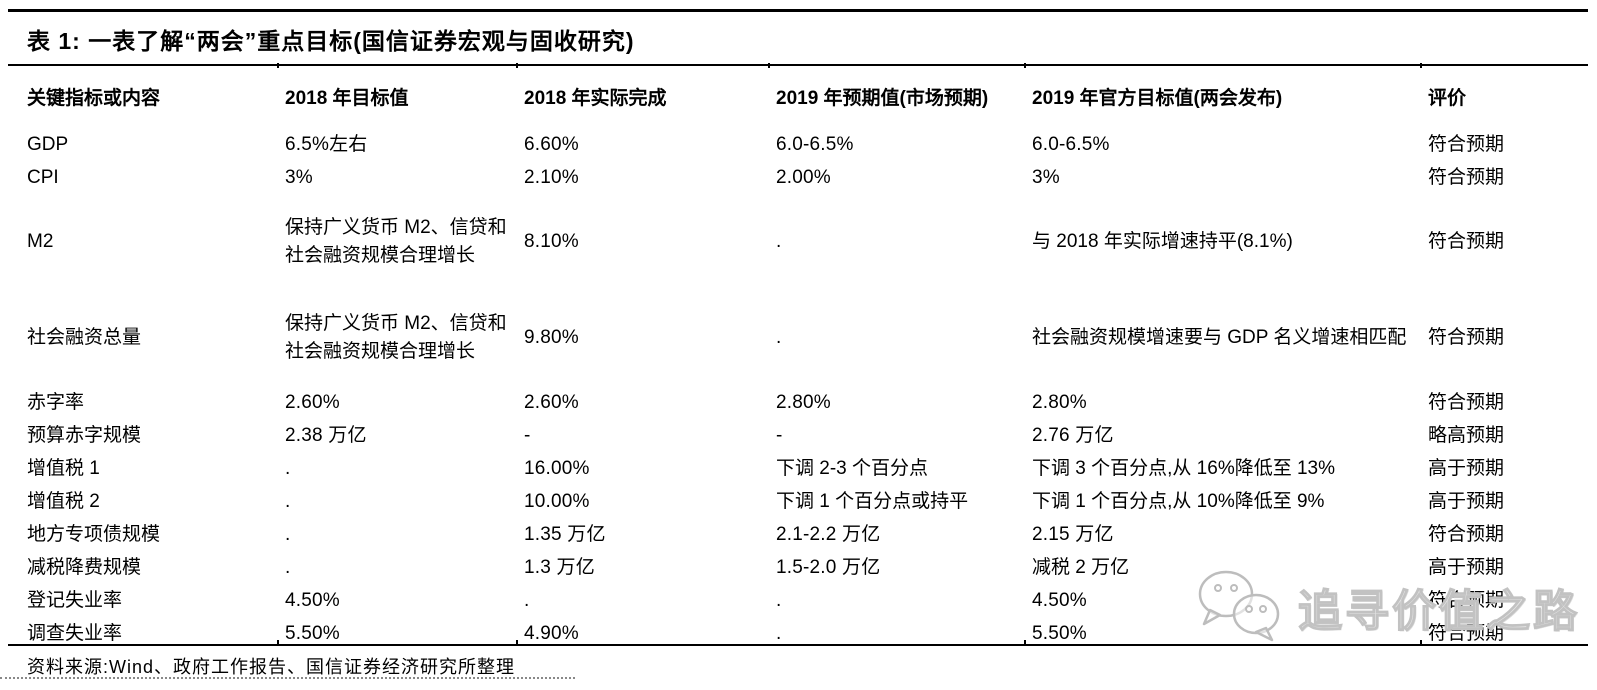 The height and width of the screenshot is (690, 1597). Describe the element at coordinates (872, 501) in the screenshot. I see `cell-expected-2019: 下调 1 个百分点或持平` at that location.